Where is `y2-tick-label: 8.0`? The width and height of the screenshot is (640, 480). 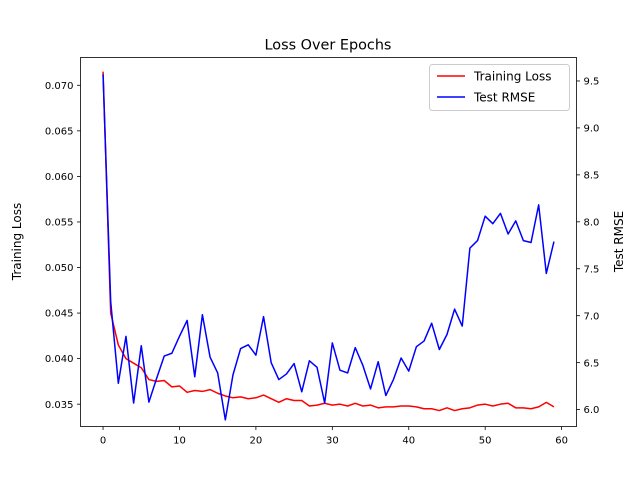
y2-tick-label: 8.0 is located at coordinates (592, 222).